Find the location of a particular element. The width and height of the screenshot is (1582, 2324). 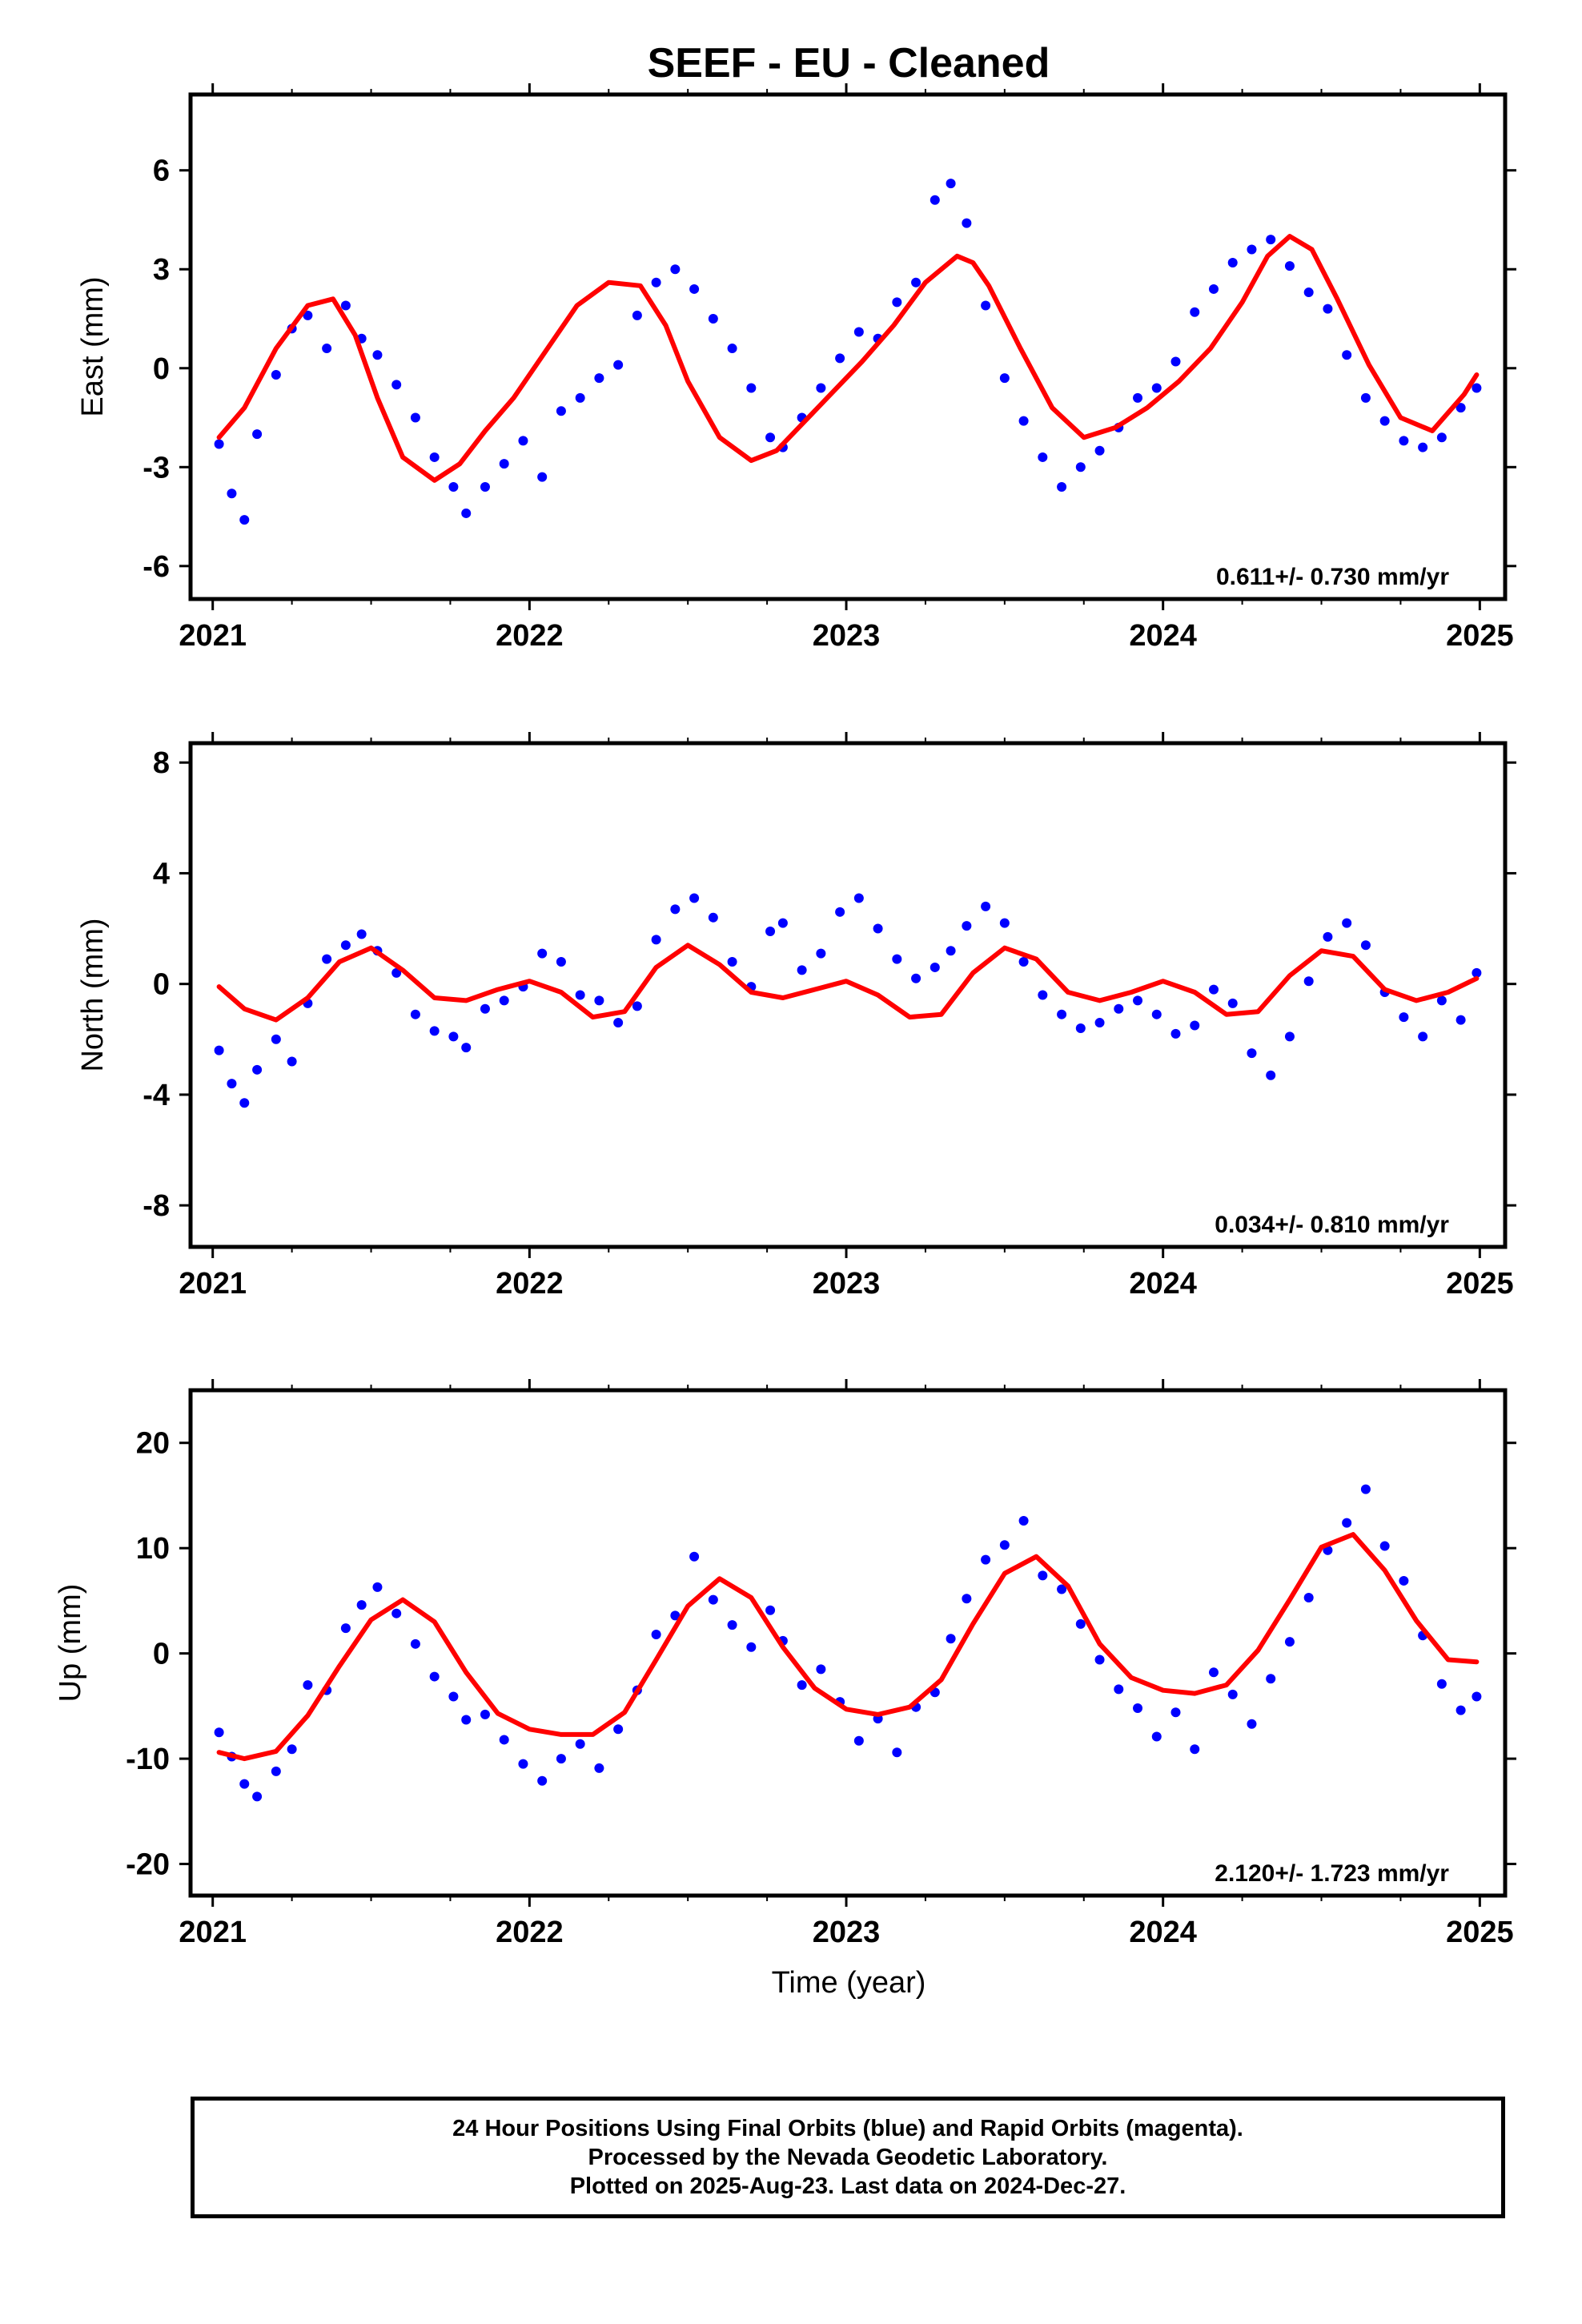

chart-title: SEEF - EU - Cleaned is located at coordinates (849, 63).